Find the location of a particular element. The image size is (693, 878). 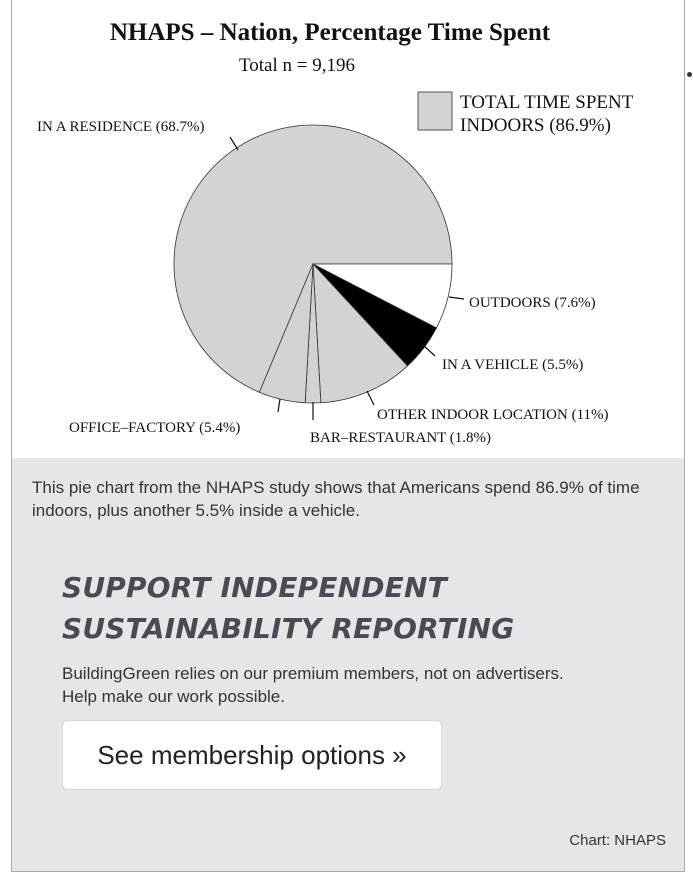

chart-credit: Chart: NHAPS is located at coordinates (617, 840).